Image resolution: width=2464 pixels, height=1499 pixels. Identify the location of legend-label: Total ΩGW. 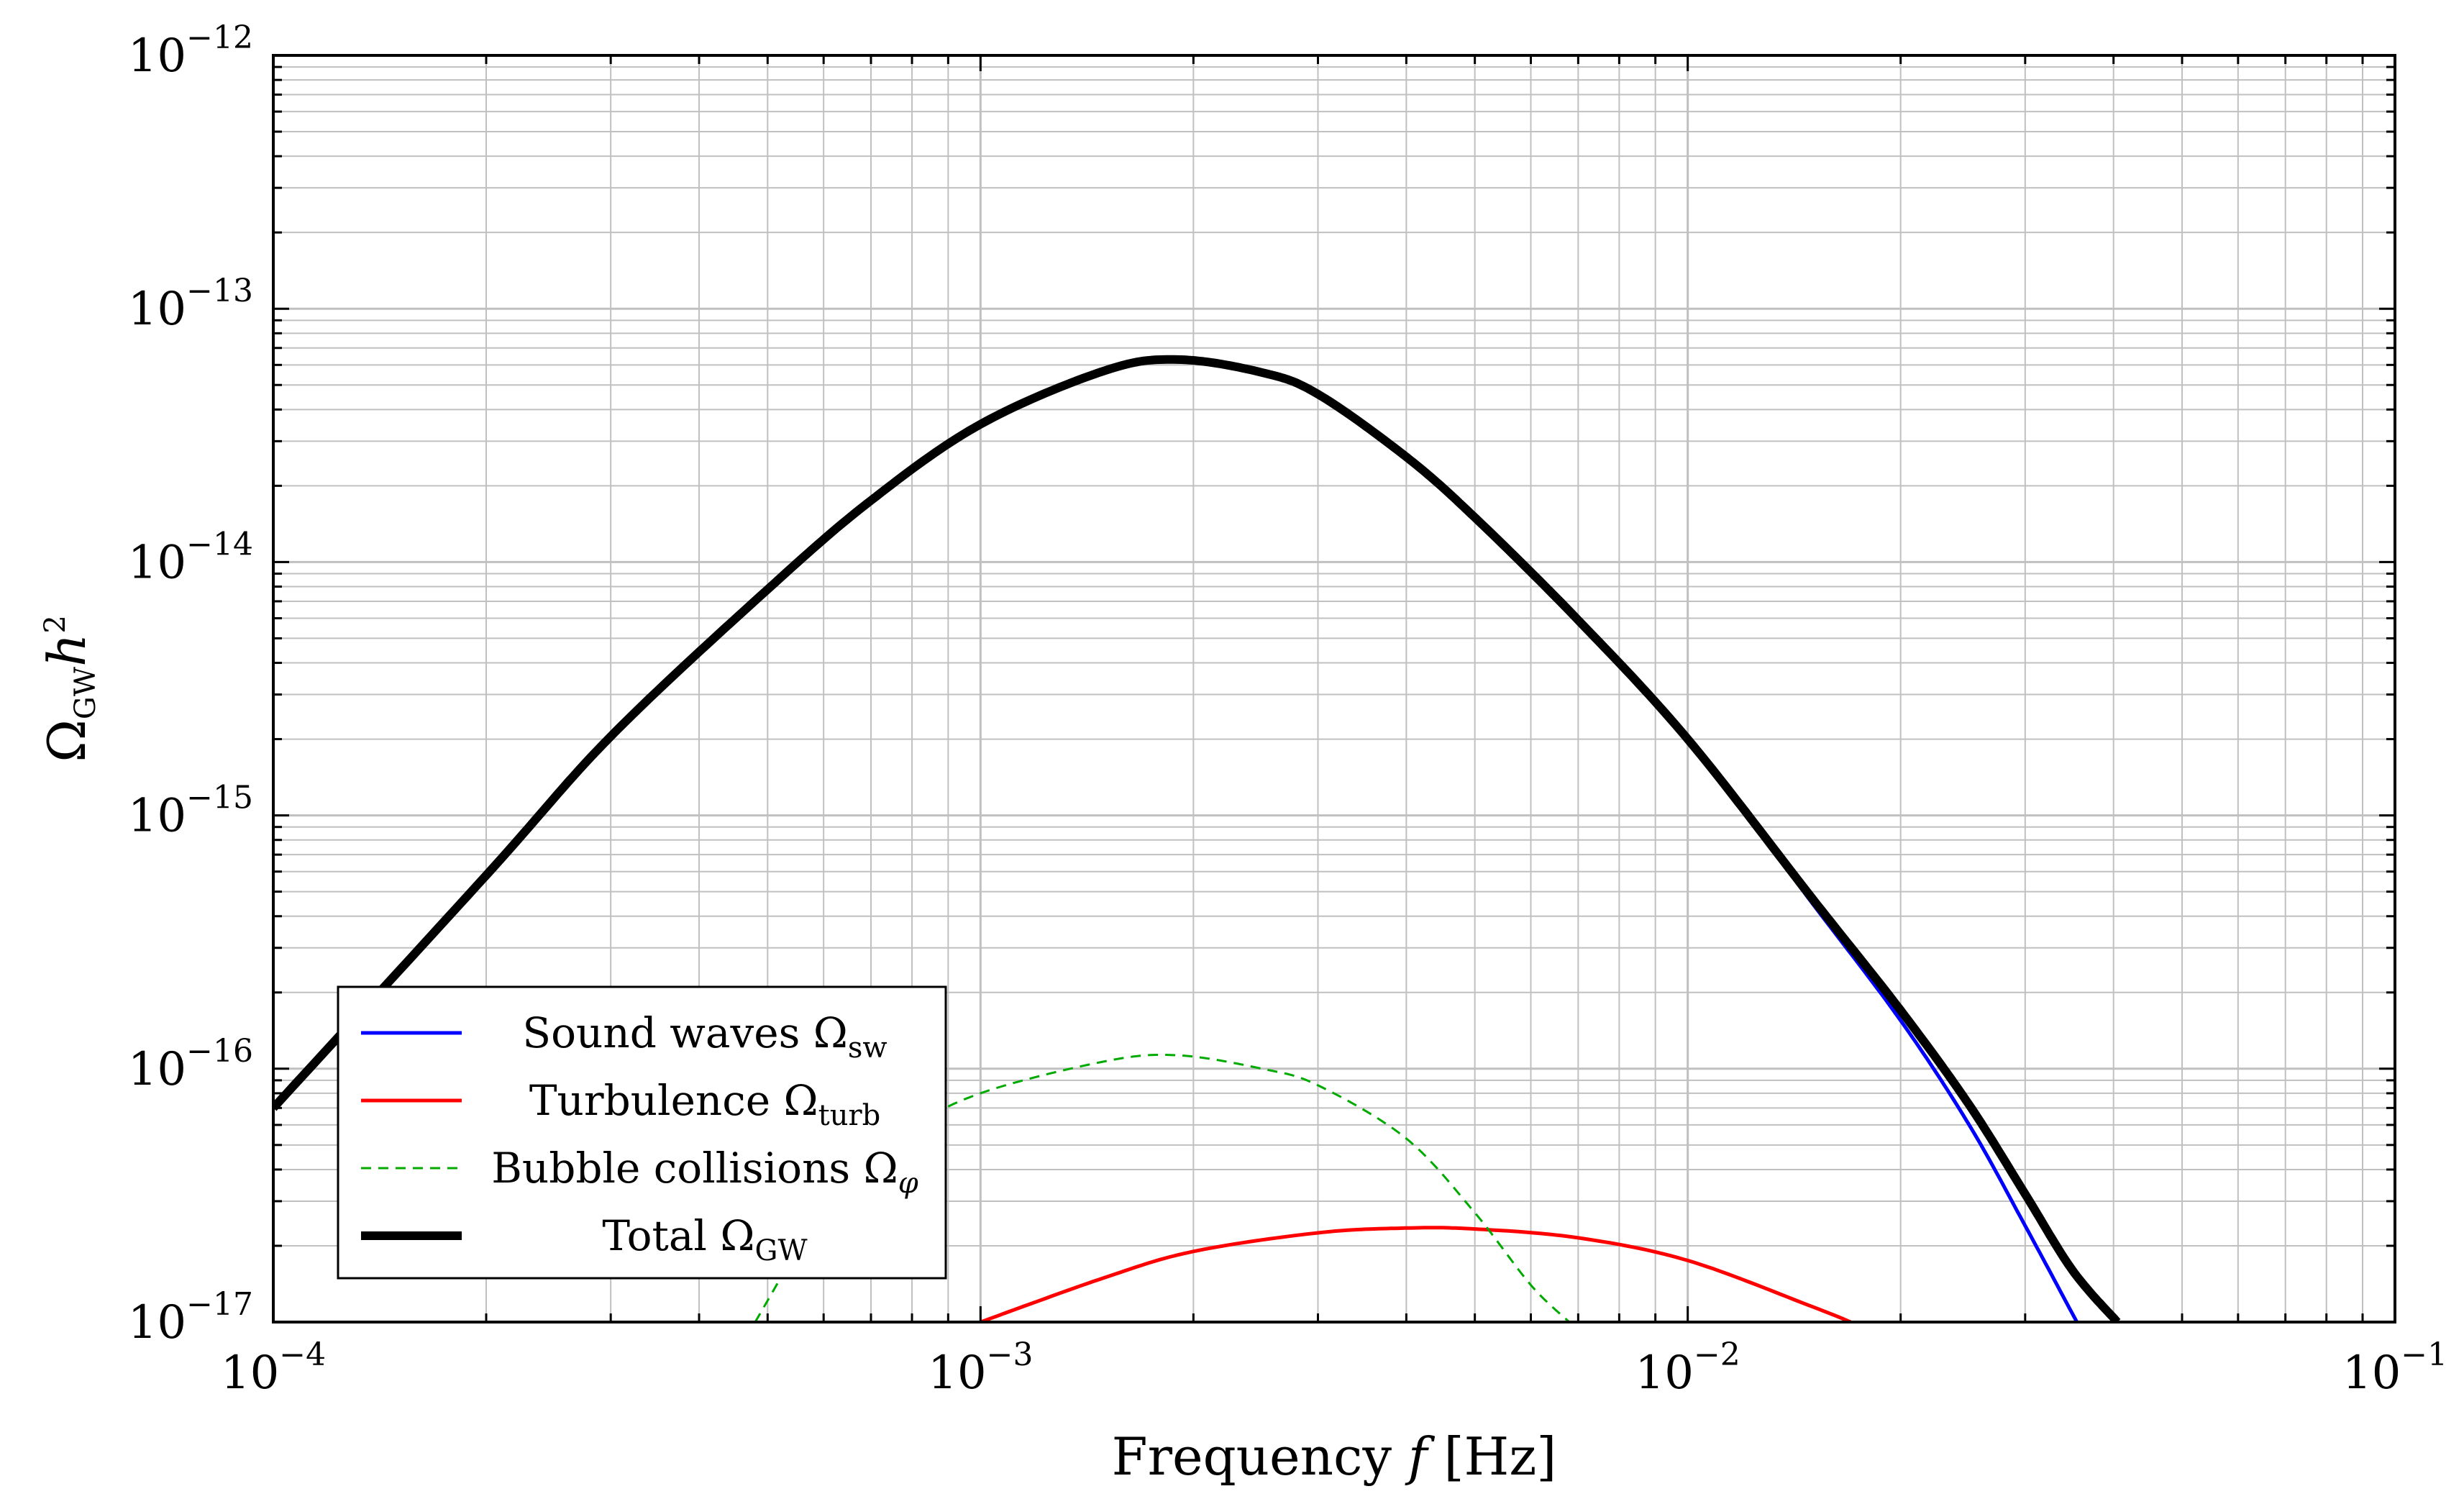
(704, 1239).